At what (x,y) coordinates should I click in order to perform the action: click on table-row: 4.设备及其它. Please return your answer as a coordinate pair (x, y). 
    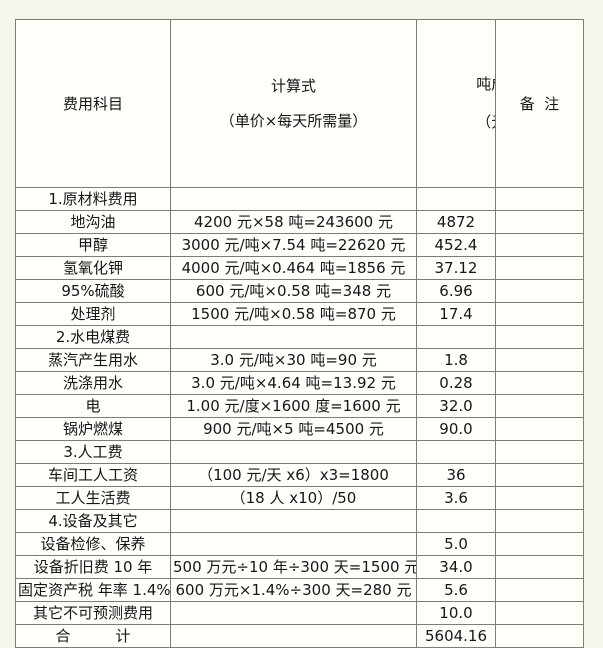
    Looking at the image, I should click on (299, 521).